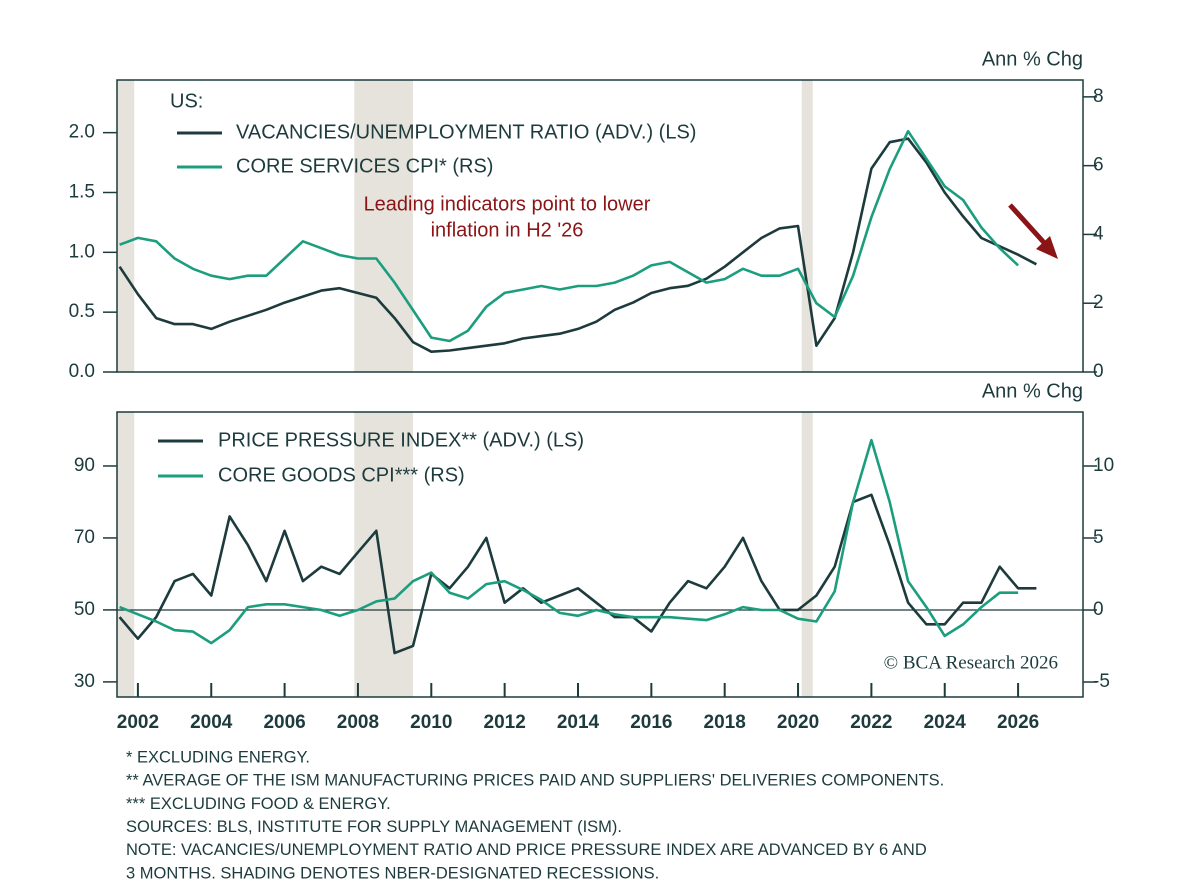  Describe the element at coordinates (798, 722) in the screenshot. I see `x-tick-label: 2020` at that location.